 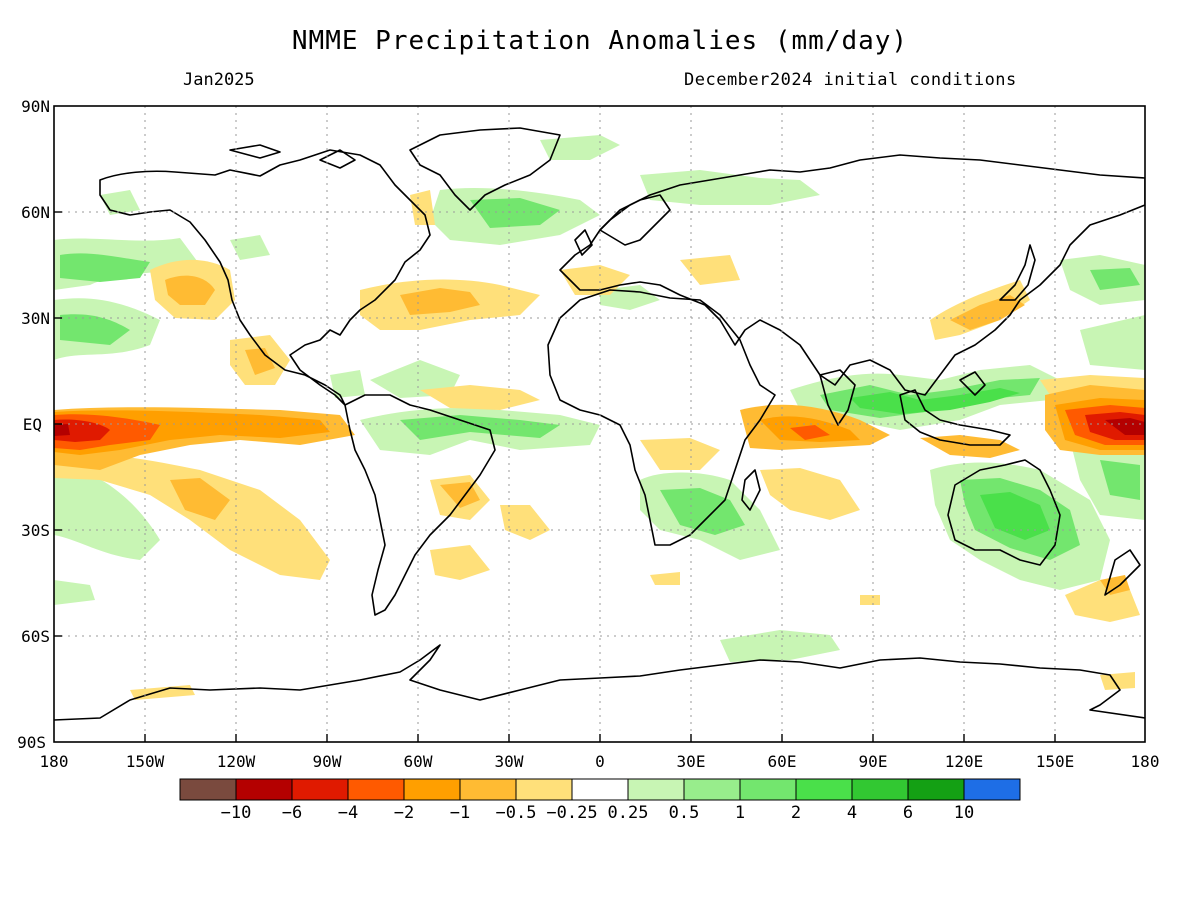 I want to click on colorbar-label: 2, so click(x=796, y=813).